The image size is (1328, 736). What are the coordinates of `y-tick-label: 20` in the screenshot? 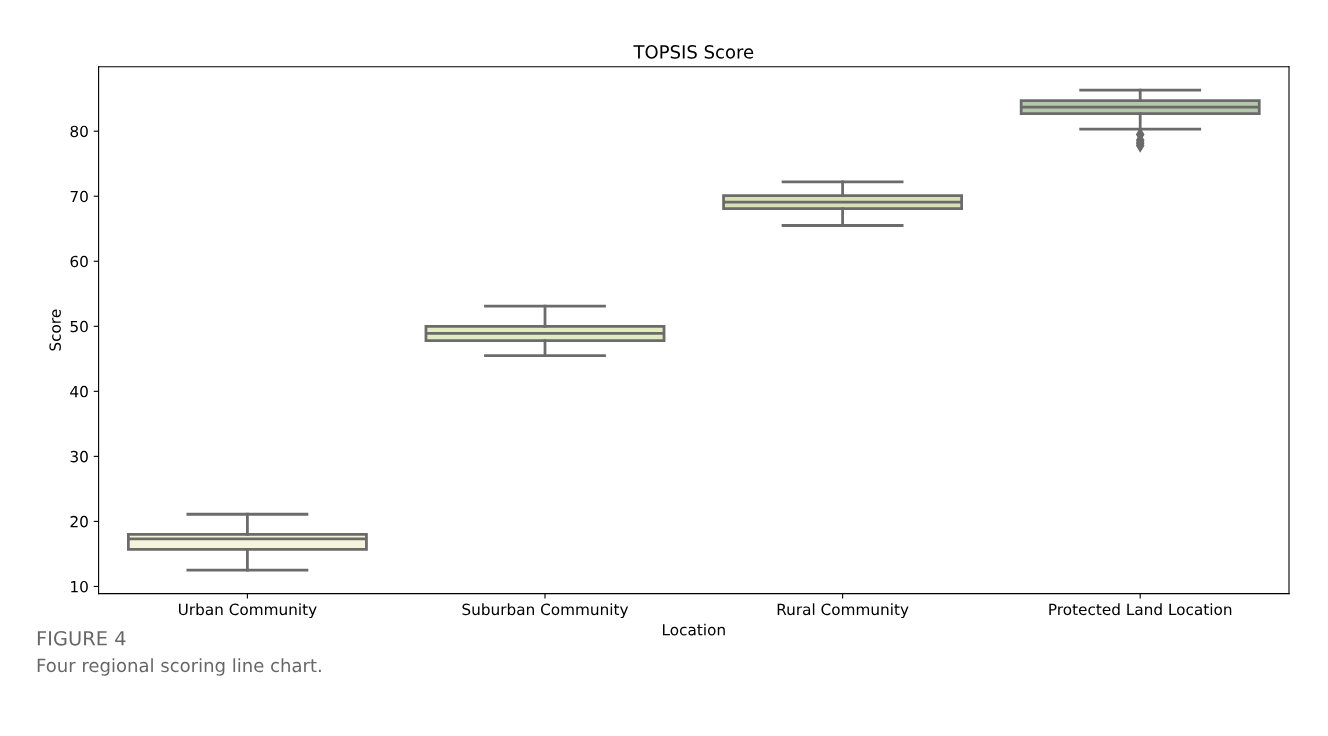 It's located at (79, 521).